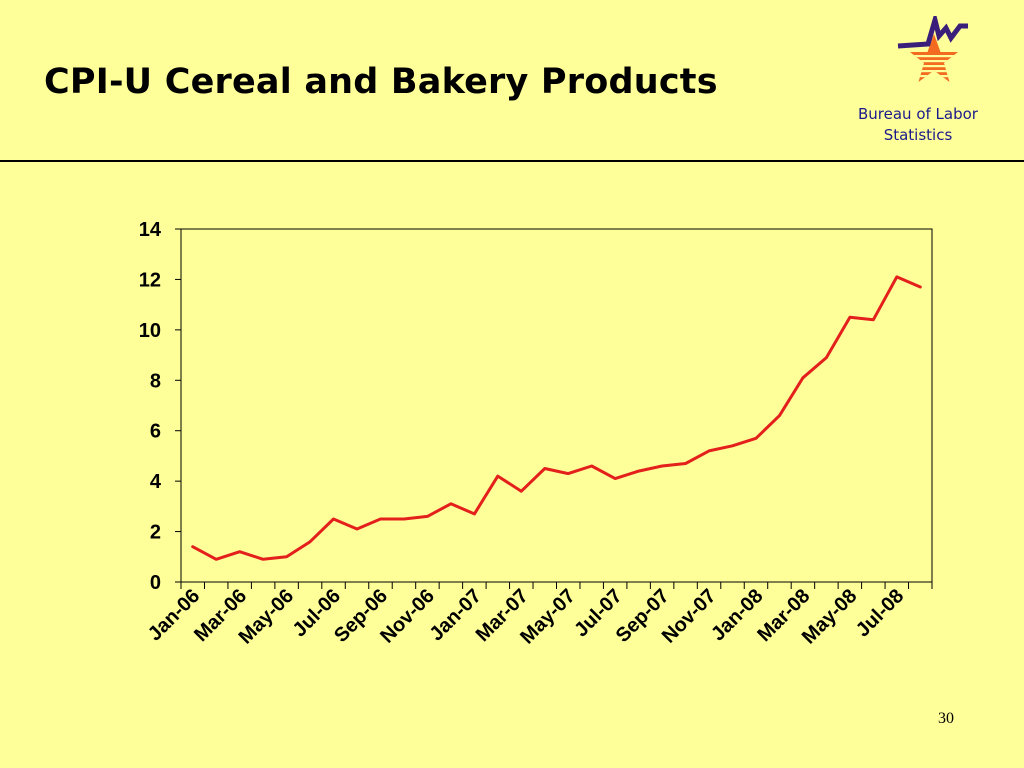  Describe the element at coordinates (512, 161) in the screenshot. I see `title-divider` at that location.